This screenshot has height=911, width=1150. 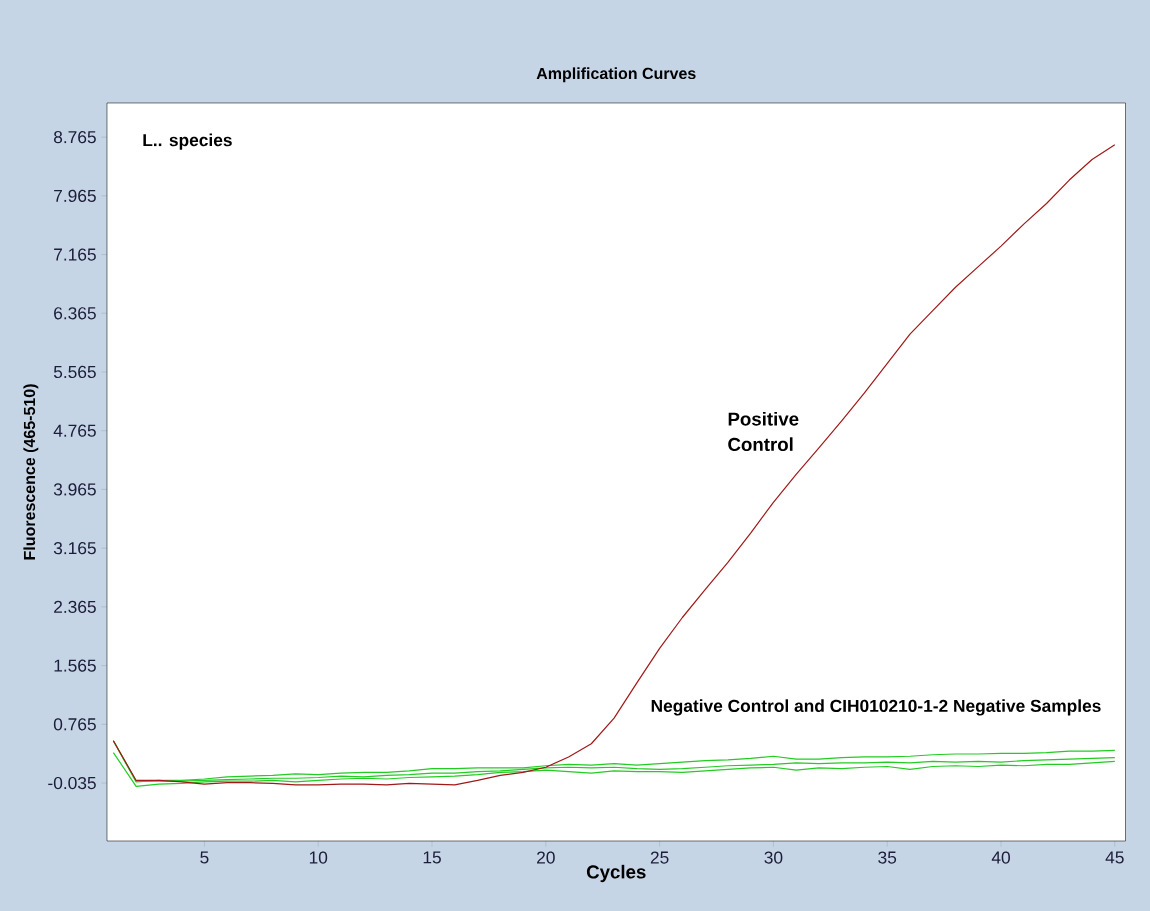 I want to click on chart-title: Amplification Curves, so click(x=616, y=75).